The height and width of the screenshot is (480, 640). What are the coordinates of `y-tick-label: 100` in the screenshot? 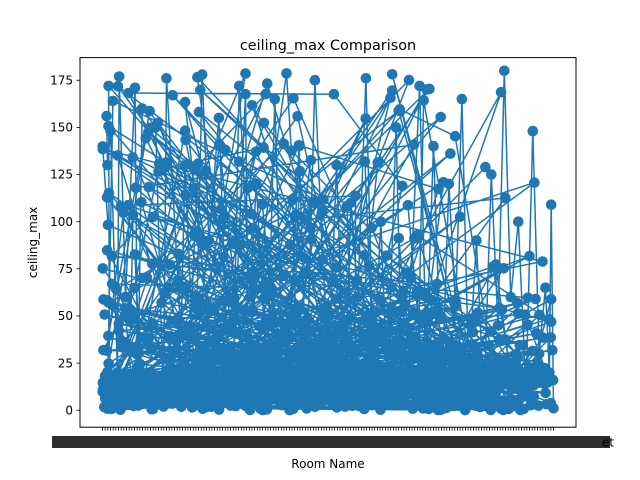 It's located at (61, 222).